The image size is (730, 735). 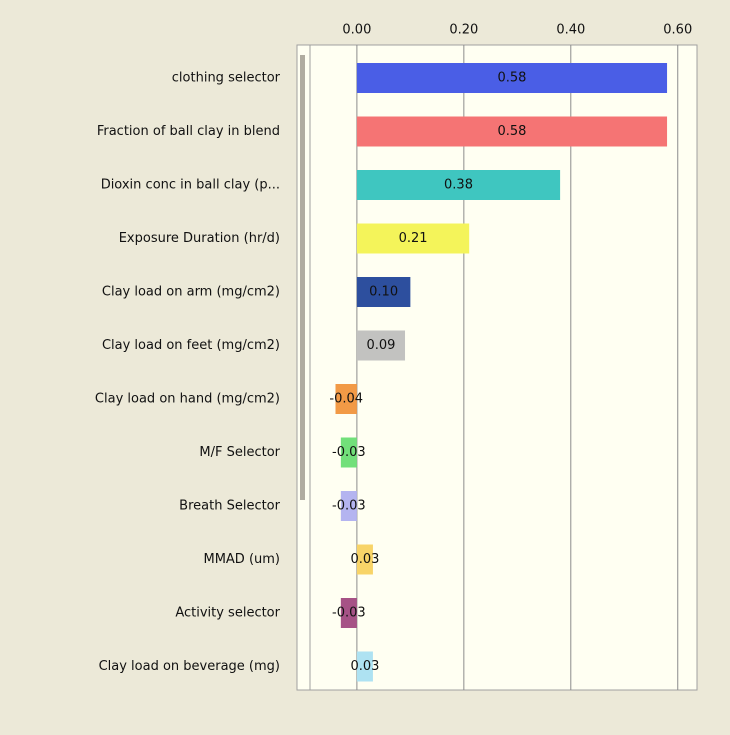 I want to click on category-label: Fraction of ball clay in blend, so click(x=188, y=131).